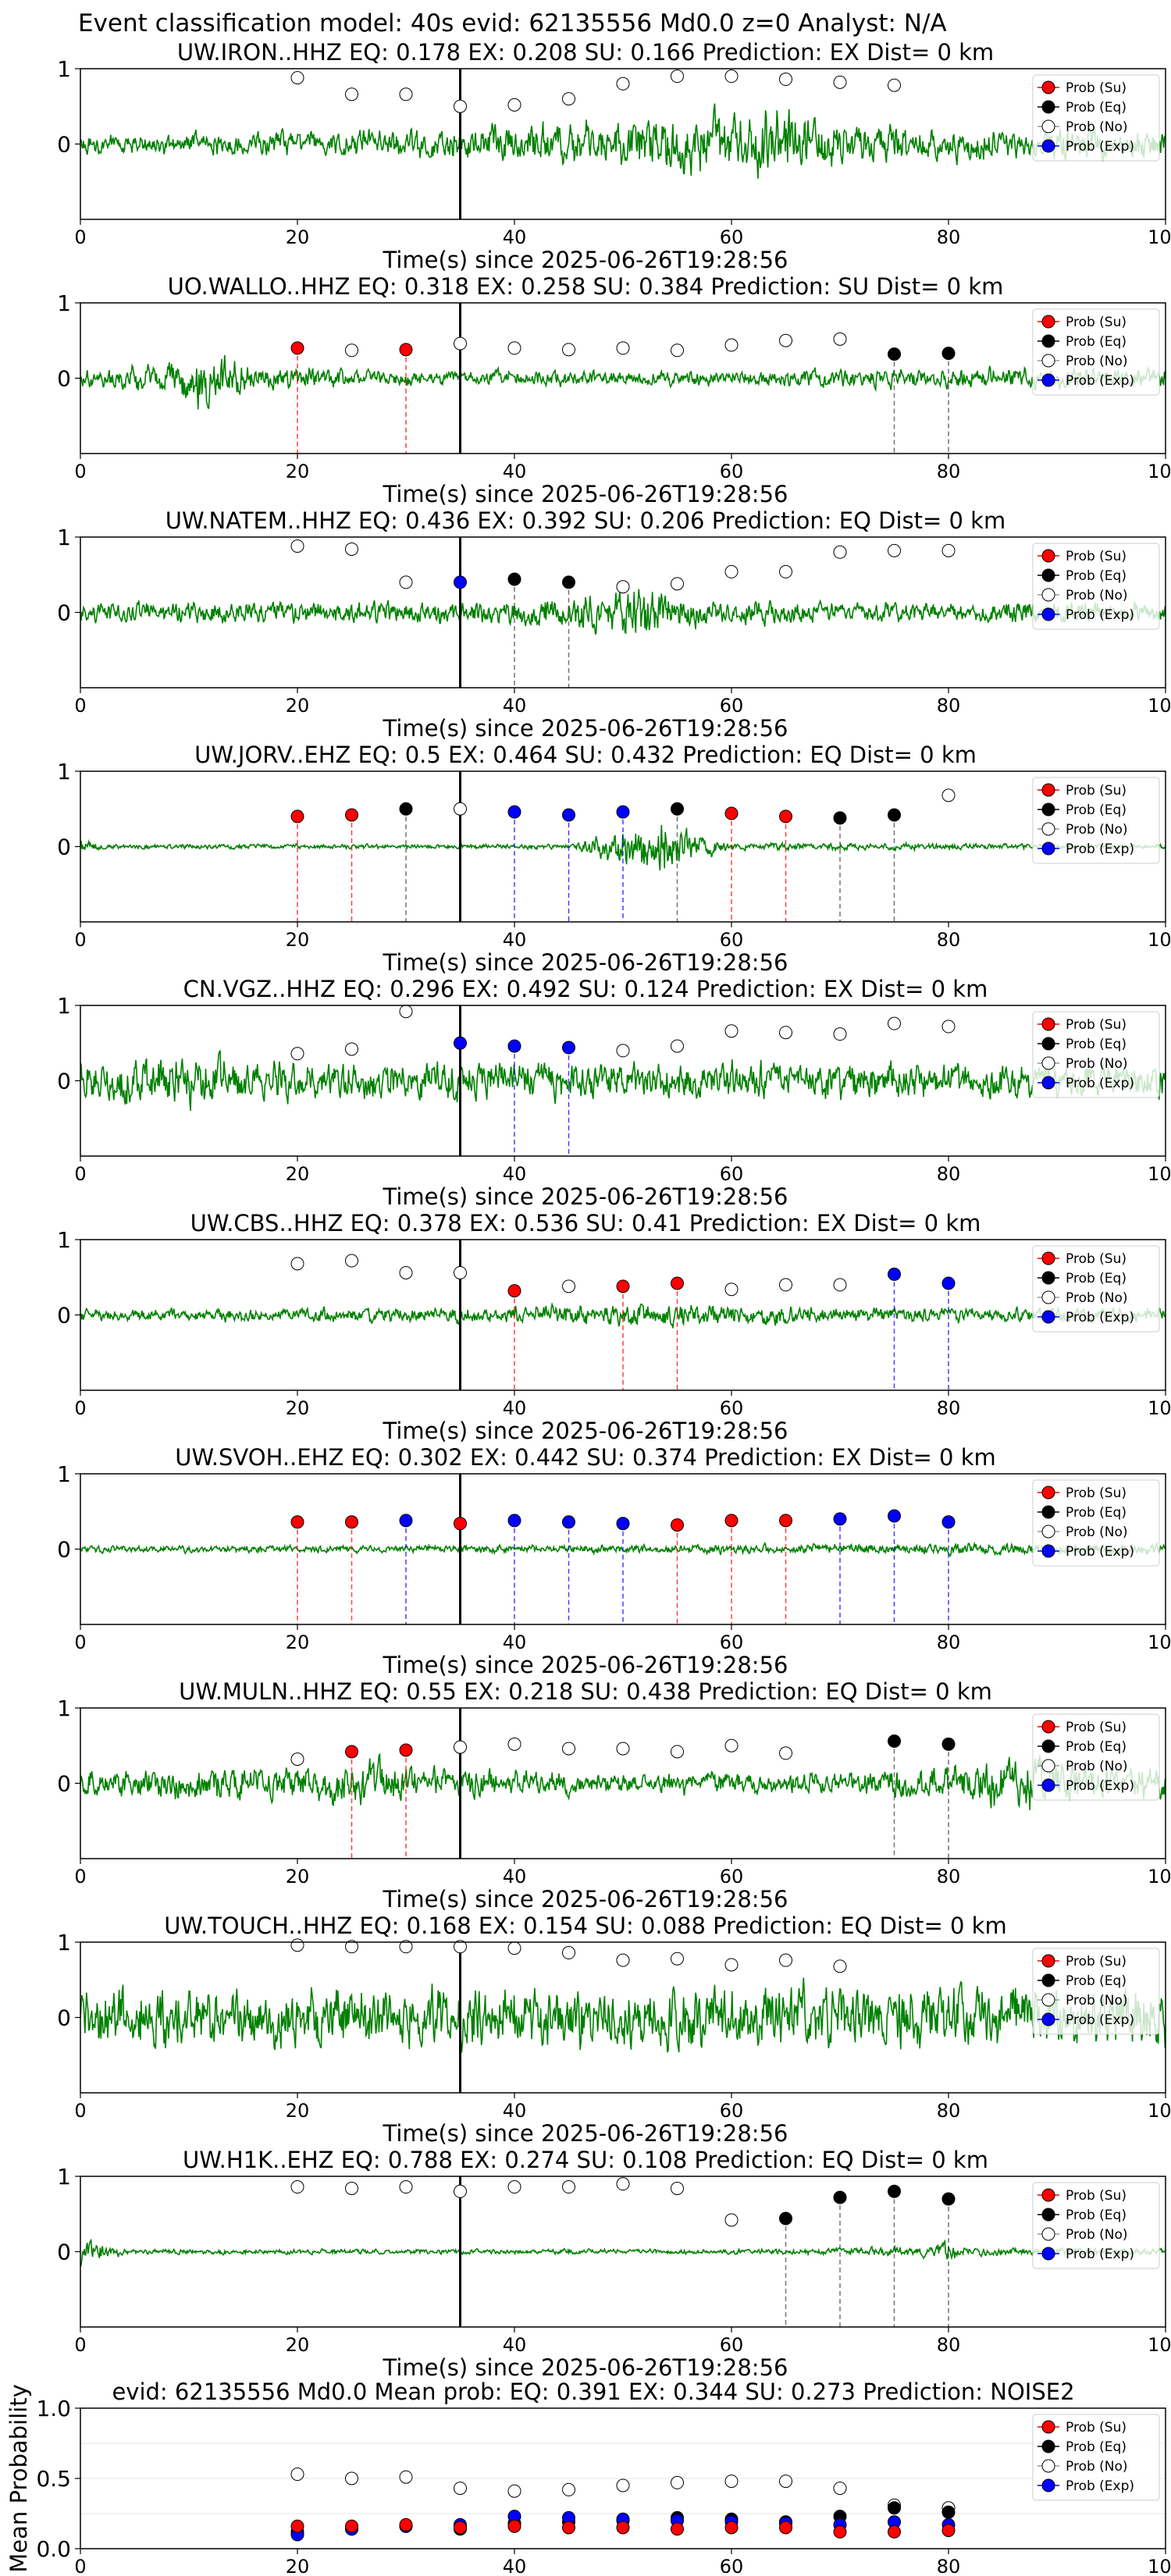 This screenshot has width=1171, height=2576. I want to click on legend-marker-eq, so click(1048, 1980).